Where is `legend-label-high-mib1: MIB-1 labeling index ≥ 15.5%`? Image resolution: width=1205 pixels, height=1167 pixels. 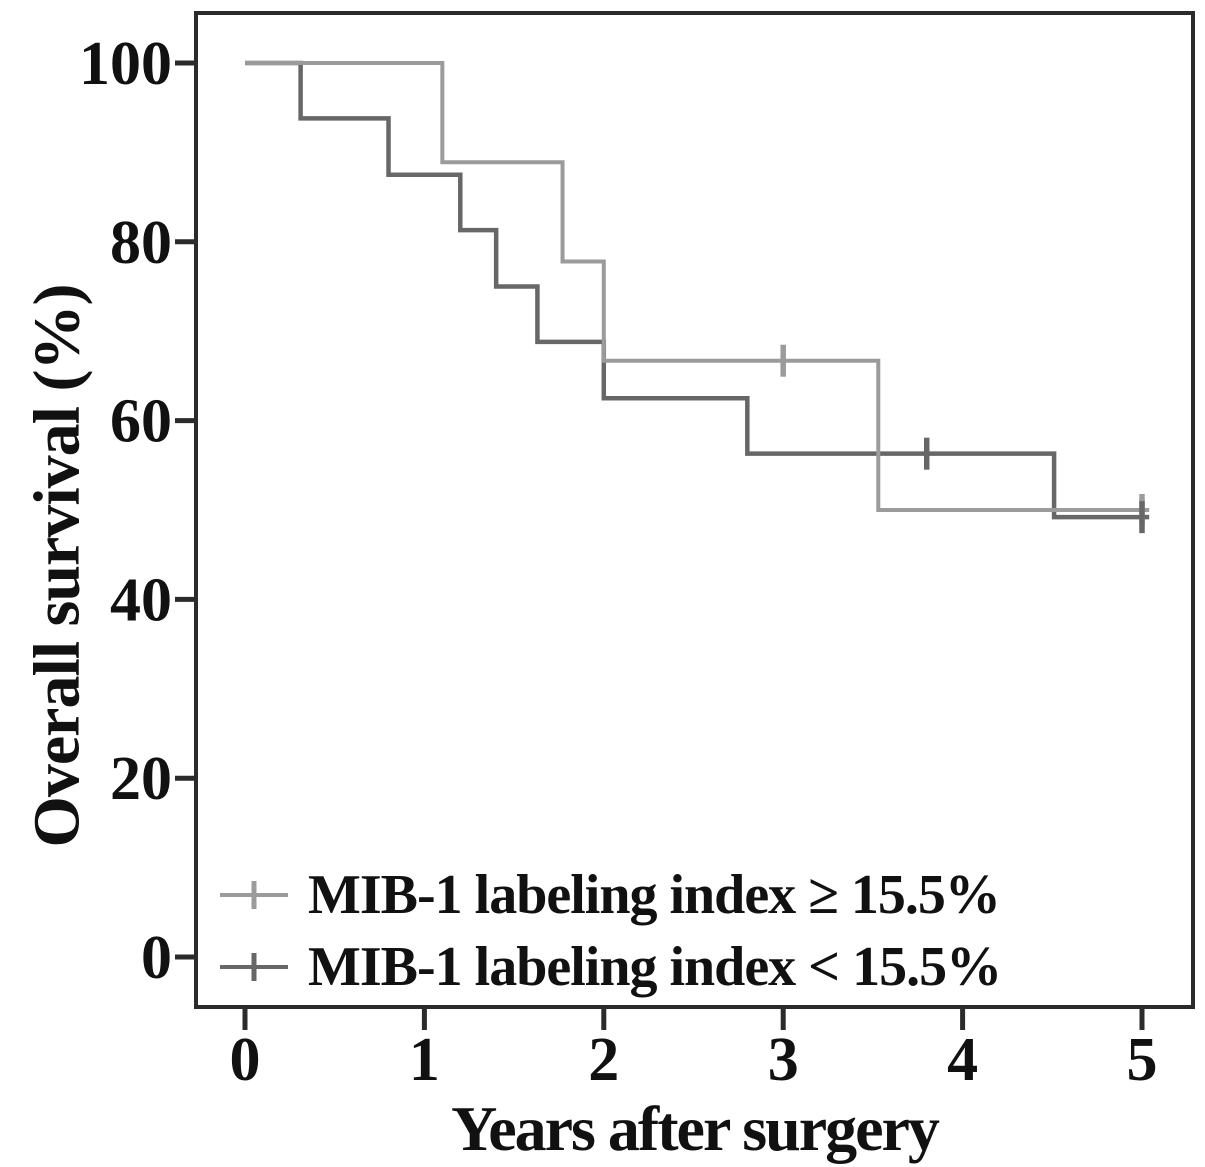
legend-label-high-mib1: MIB-1 labeling index ≥ 15.5% is located at coordinates (654, 895).